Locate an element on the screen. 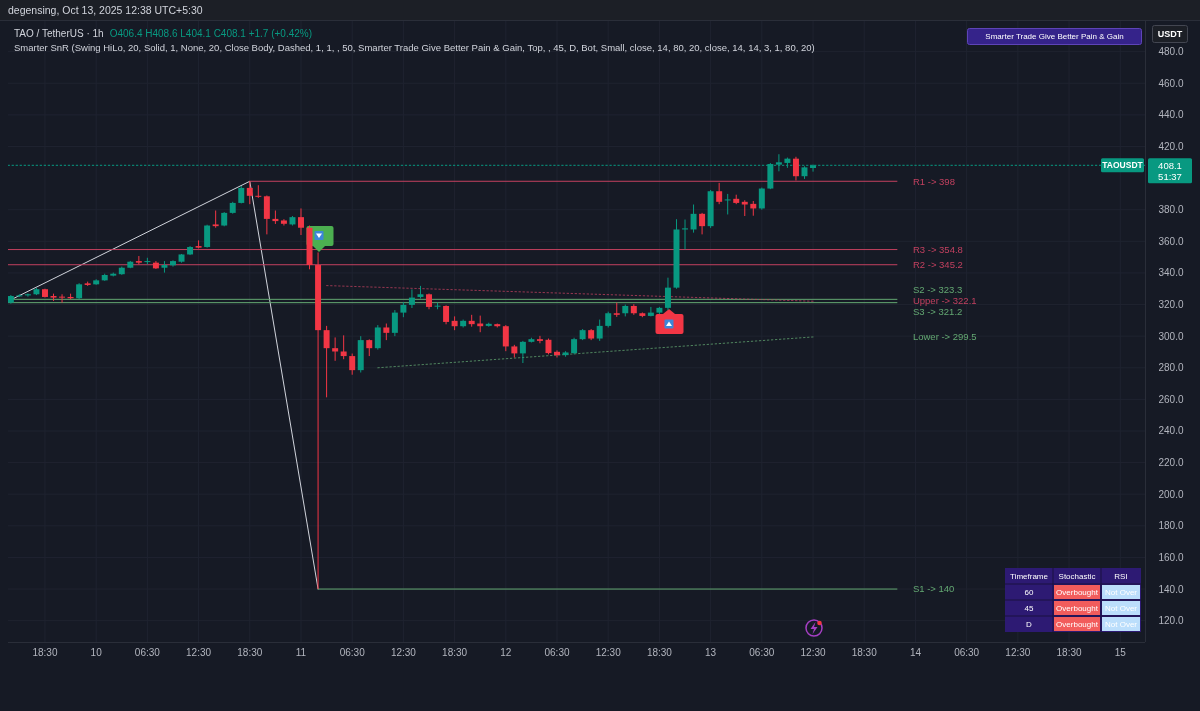 The height and width of the screenshot is (711, 1200). category-label: RSI is located at coordinates (1121, 576).